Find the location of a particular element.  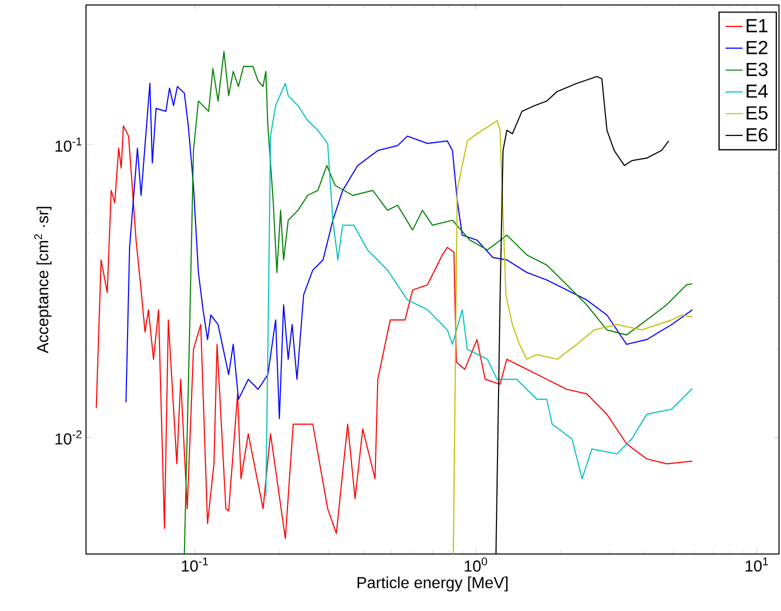

x-tick-label: 10$^{1}$ is located at coordinates (757, 565).